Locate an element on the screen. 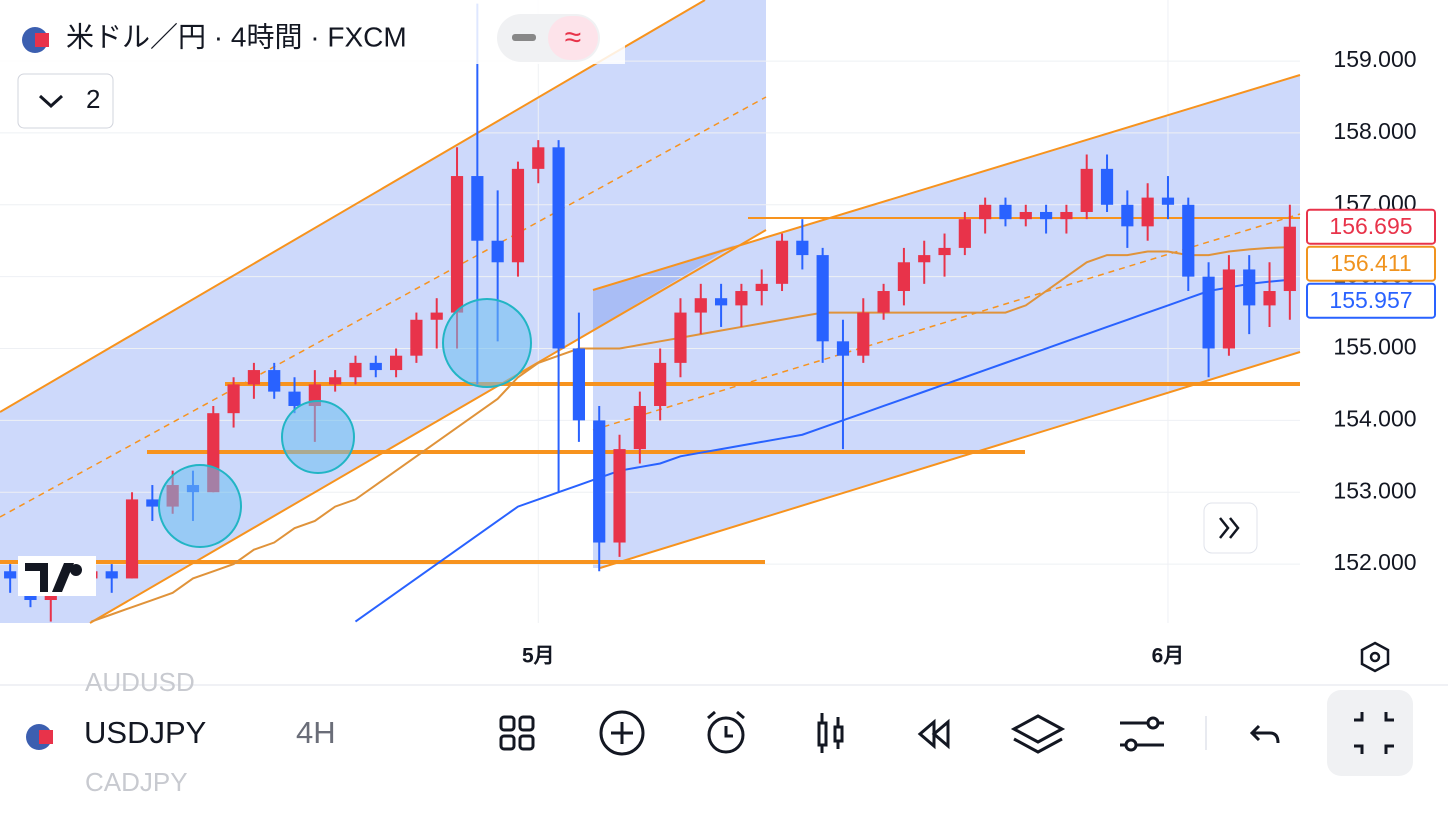 The image size is (1448, 815). fullscreen-button is located at coordinates (1370, 733).